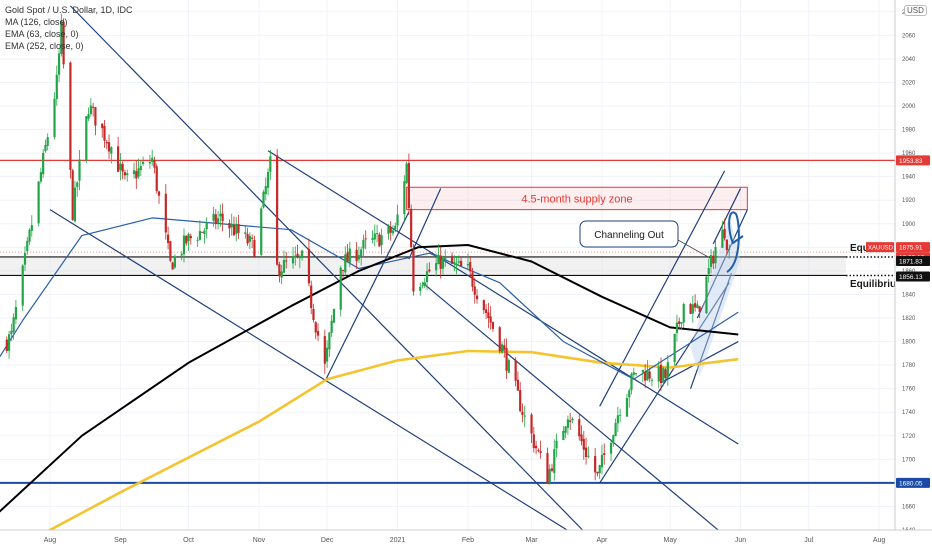  I want to click on price-tick-label: 1660, so click(909, 507).